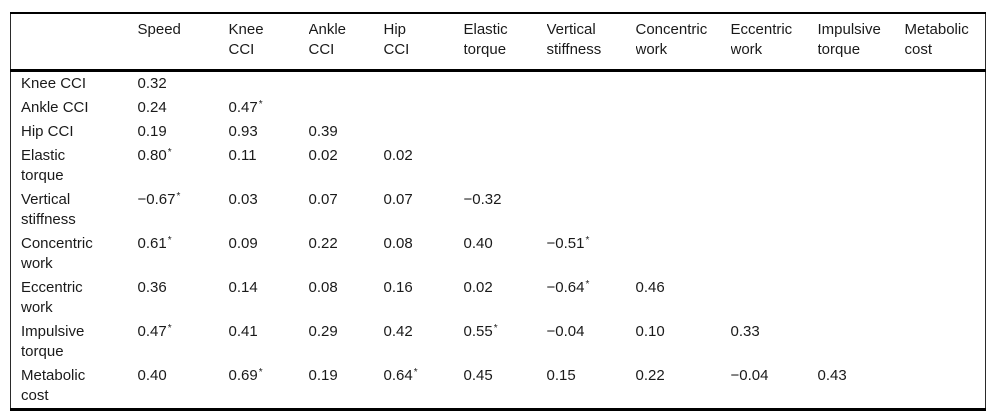 This screenshot has height=416, width=996. I want to click on column-header: Metabolic cost, so click(936, 39).